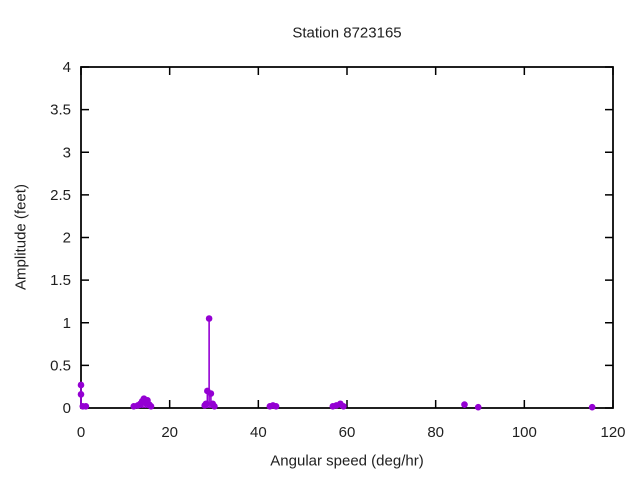  Describe the element at coordinates (67, 238) in the screenshot. I see `y-tick-label: 2` at that location.